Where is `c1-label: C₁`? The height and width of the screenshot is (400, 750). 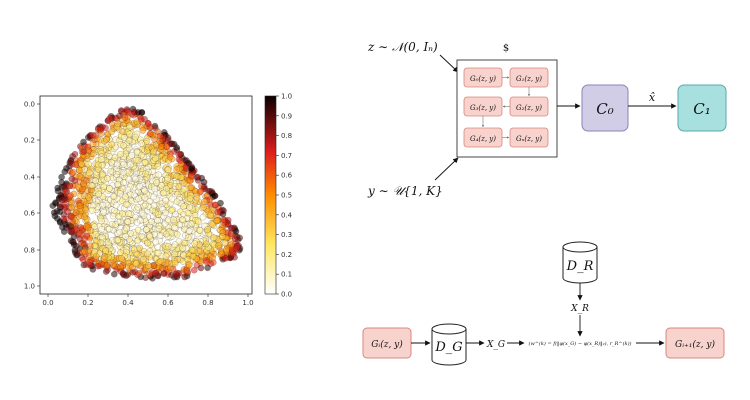
c1-label: C₁ is located at coordinates (702, 109).